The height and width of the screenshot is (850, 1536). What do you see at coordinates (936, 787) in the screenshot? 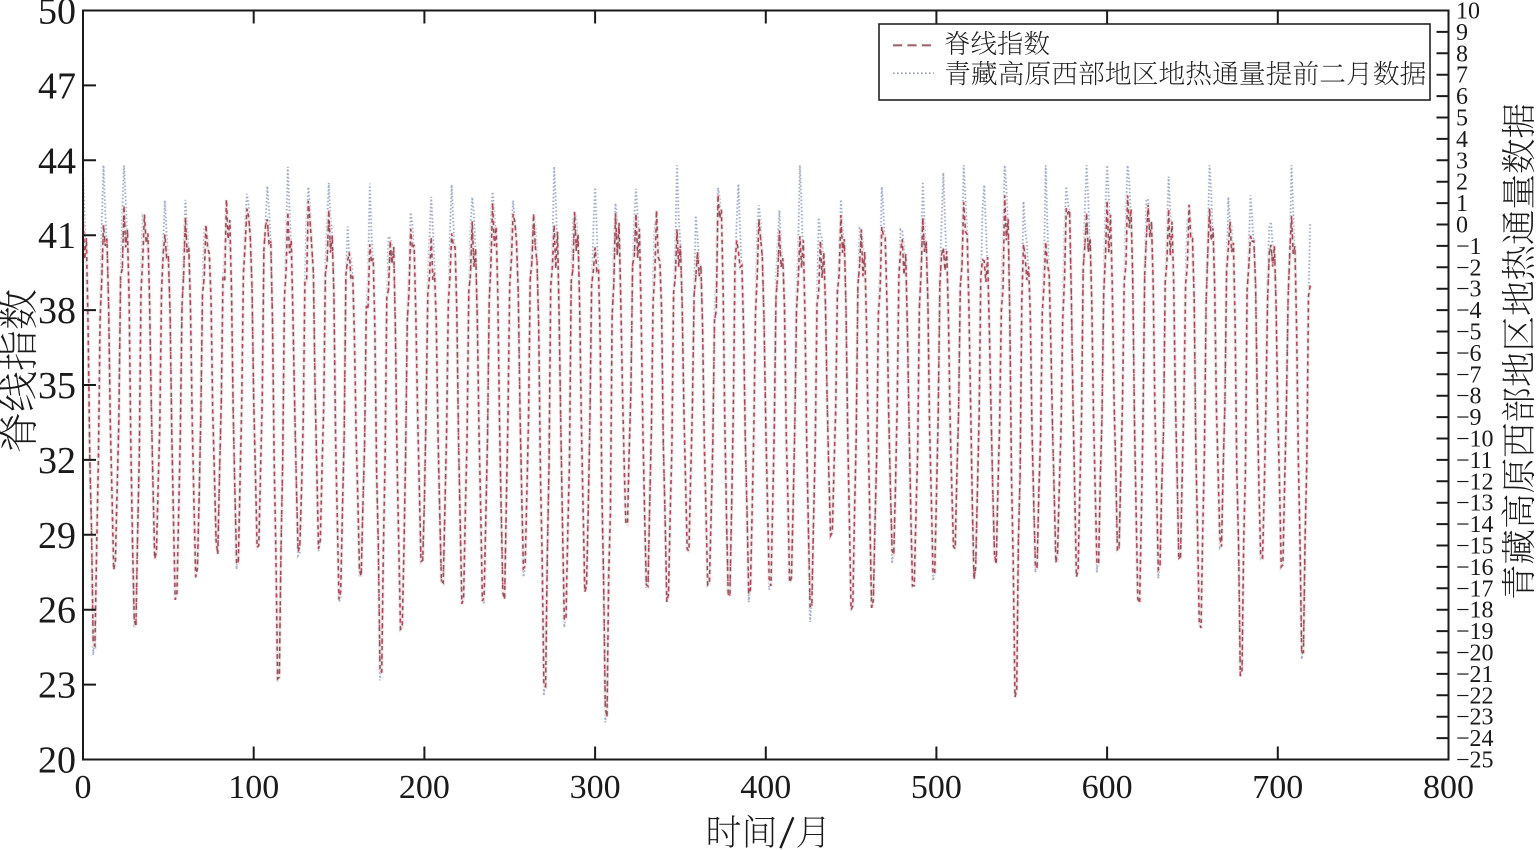
I see `svg-text: 500` at bounding box center [936, 787].